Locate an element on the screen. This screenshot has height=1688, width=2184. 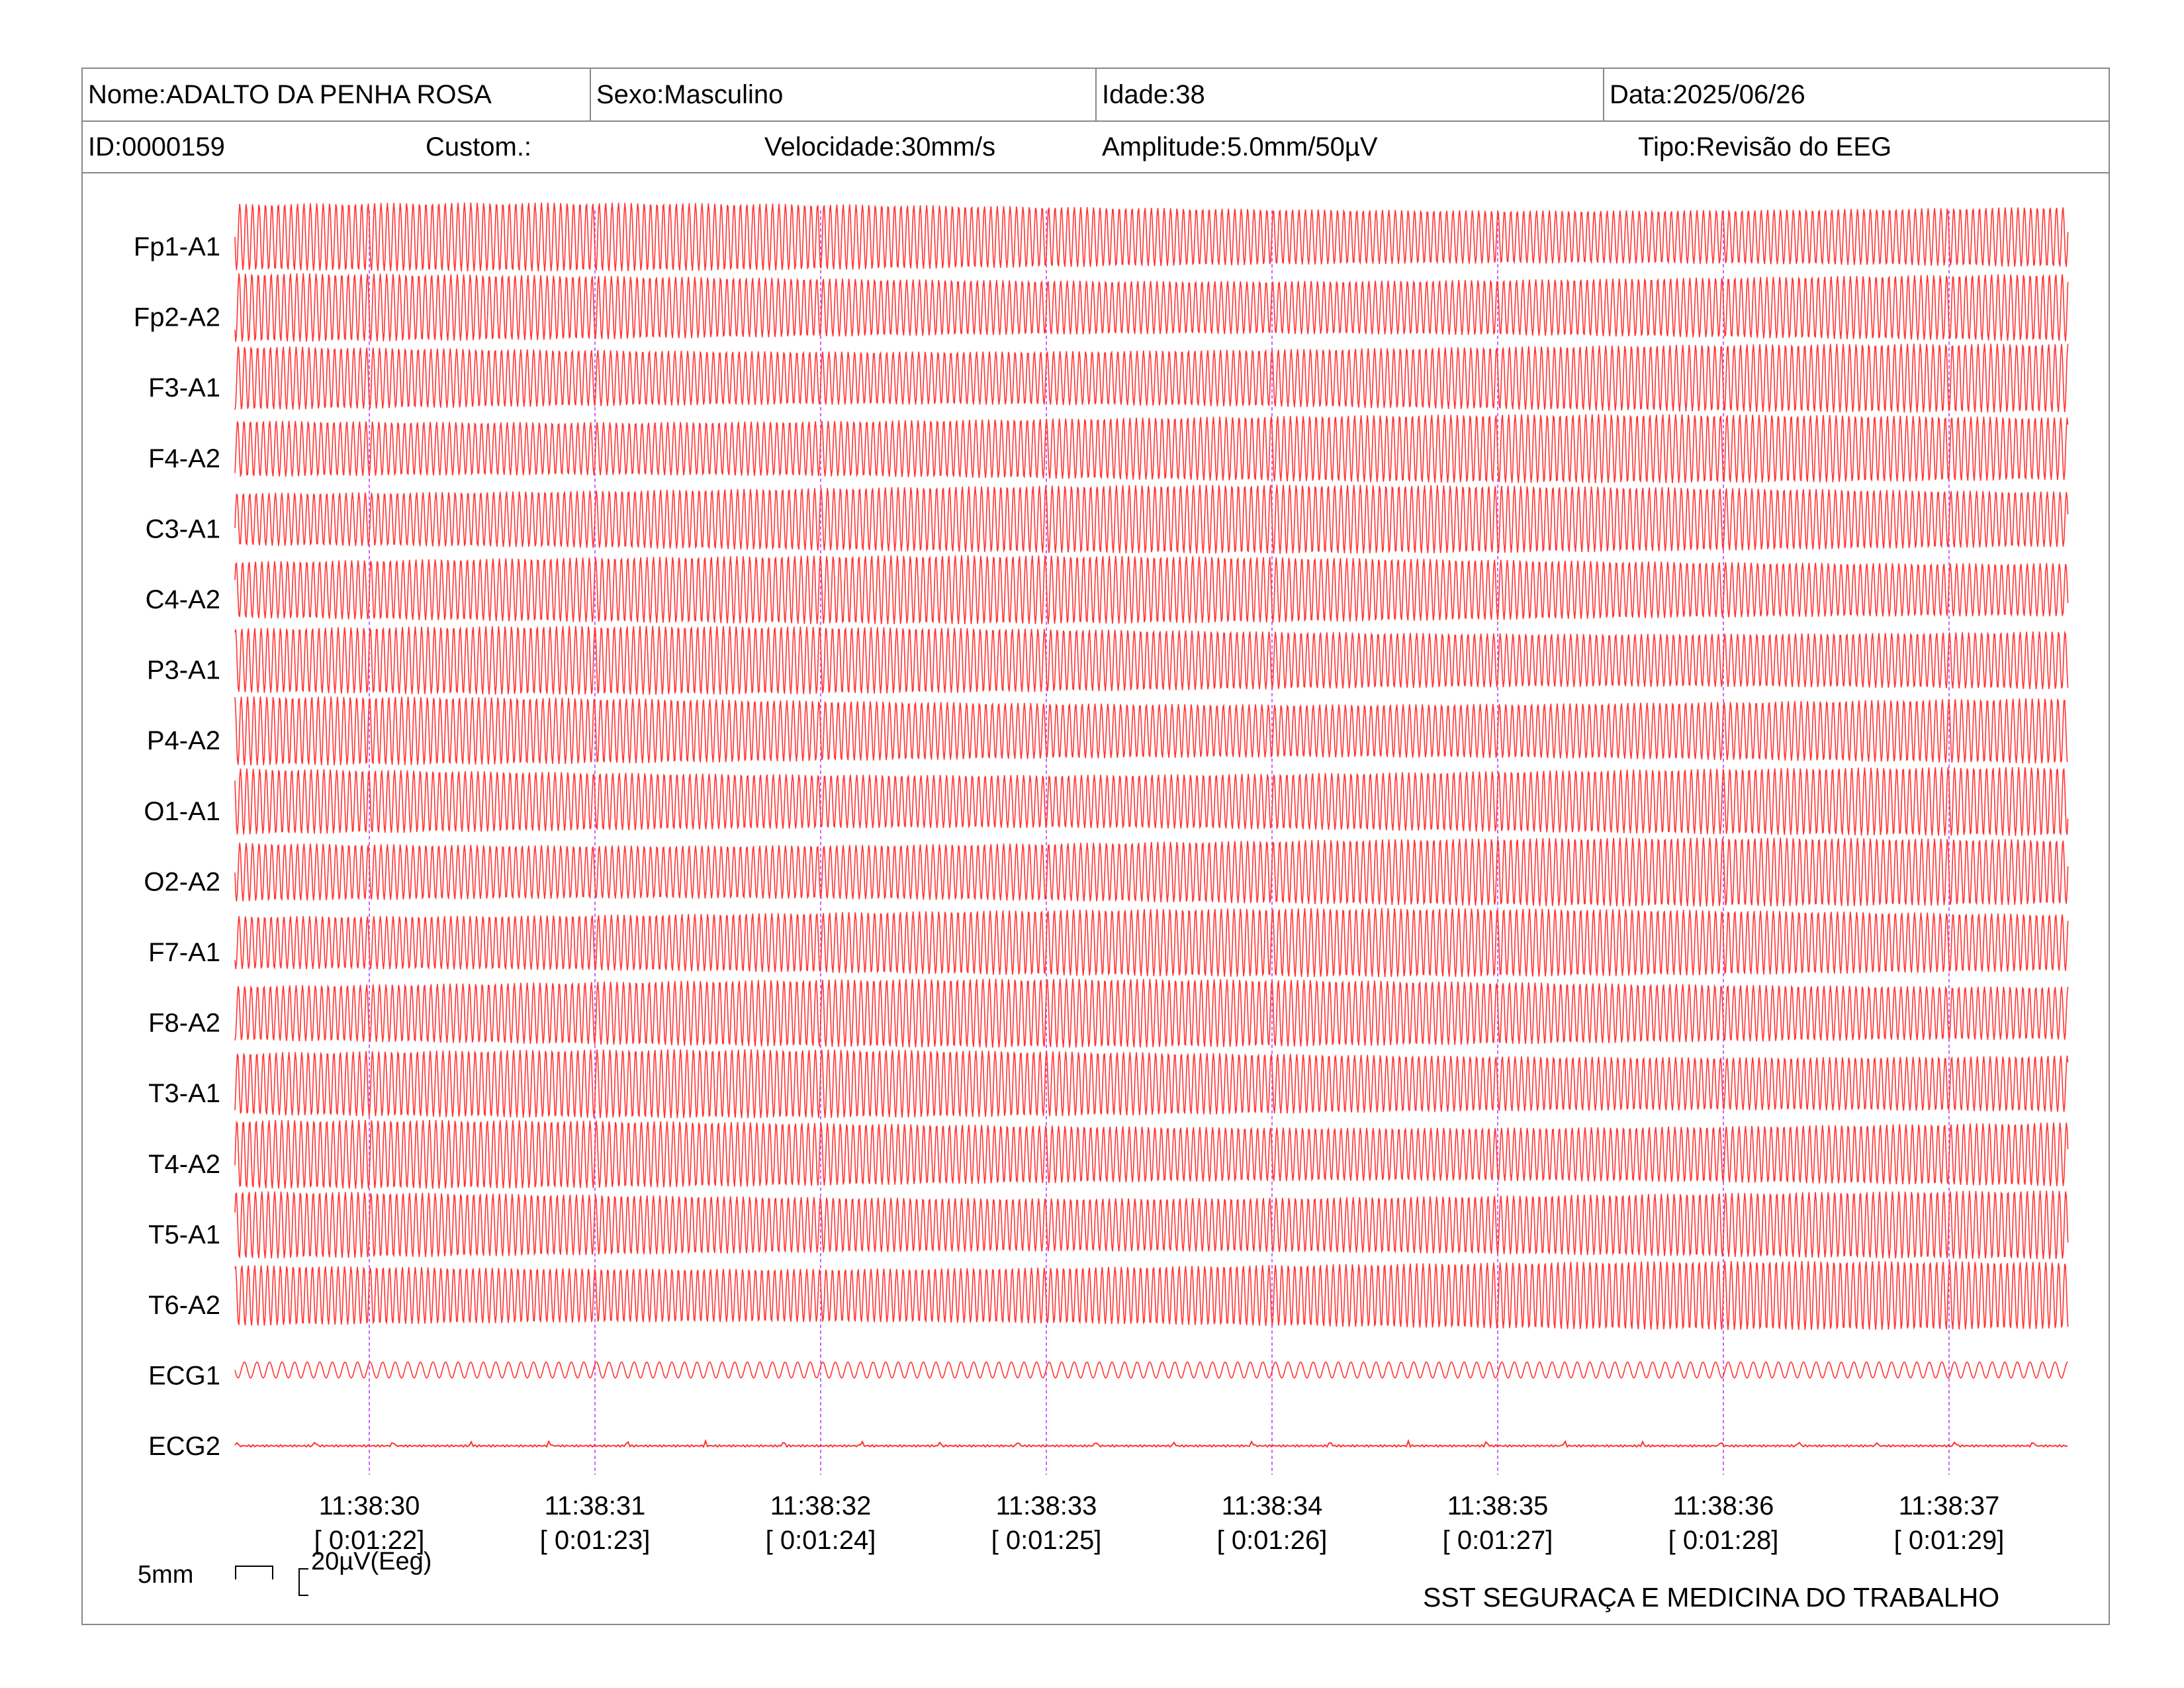
channel-label: Fp2-A2 is located at coordinates (177, 317).